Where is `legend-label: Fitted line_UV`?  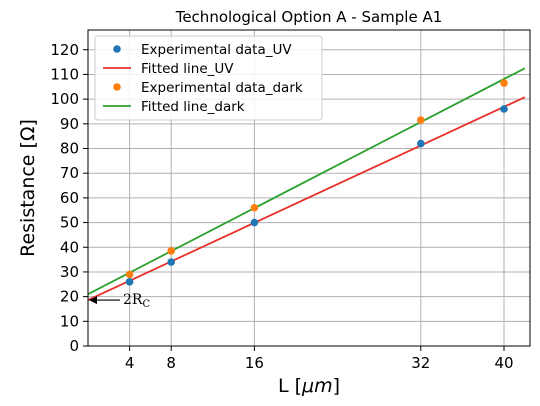
legend-label: Fitted line_UV is located at coordinates (187, 69).